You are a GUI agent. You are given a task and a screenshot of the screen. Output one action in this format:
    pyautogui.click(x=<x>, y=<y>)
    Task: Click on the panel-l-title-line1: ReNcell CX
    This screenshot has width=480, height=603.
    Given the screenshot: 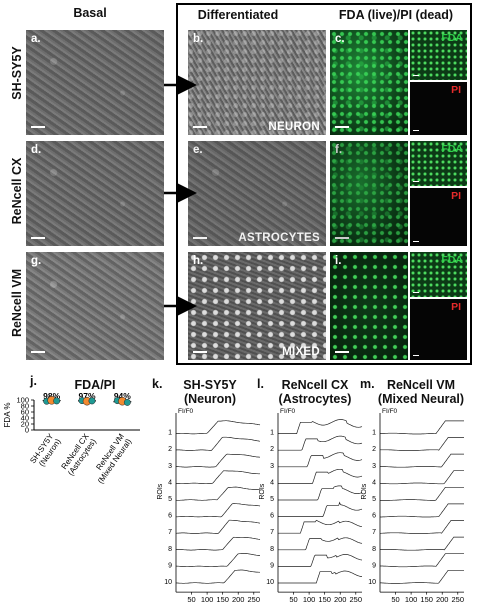 What is the action you would take?
    pyautogui.click(x=315, y=385)
    